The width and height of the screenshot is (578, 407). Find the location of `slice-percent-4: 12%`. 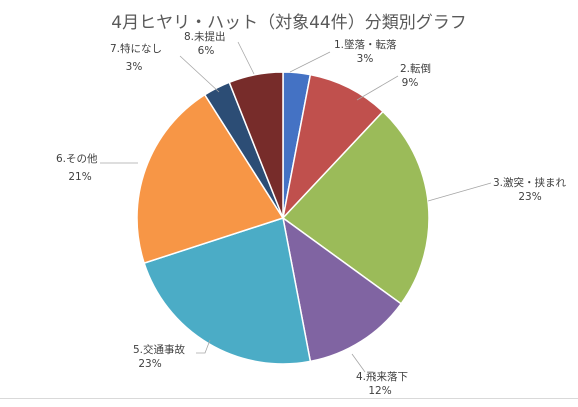

slice-percent-4: 12% is located at coordinates (379, 391).